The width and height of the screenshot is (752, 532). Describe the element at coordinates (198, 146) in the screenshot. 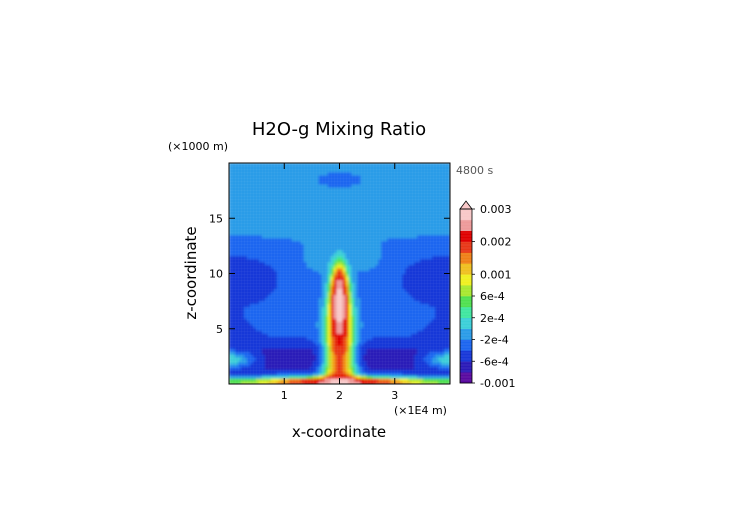

I see `y-unit-label: (×1000 m)` at that location.